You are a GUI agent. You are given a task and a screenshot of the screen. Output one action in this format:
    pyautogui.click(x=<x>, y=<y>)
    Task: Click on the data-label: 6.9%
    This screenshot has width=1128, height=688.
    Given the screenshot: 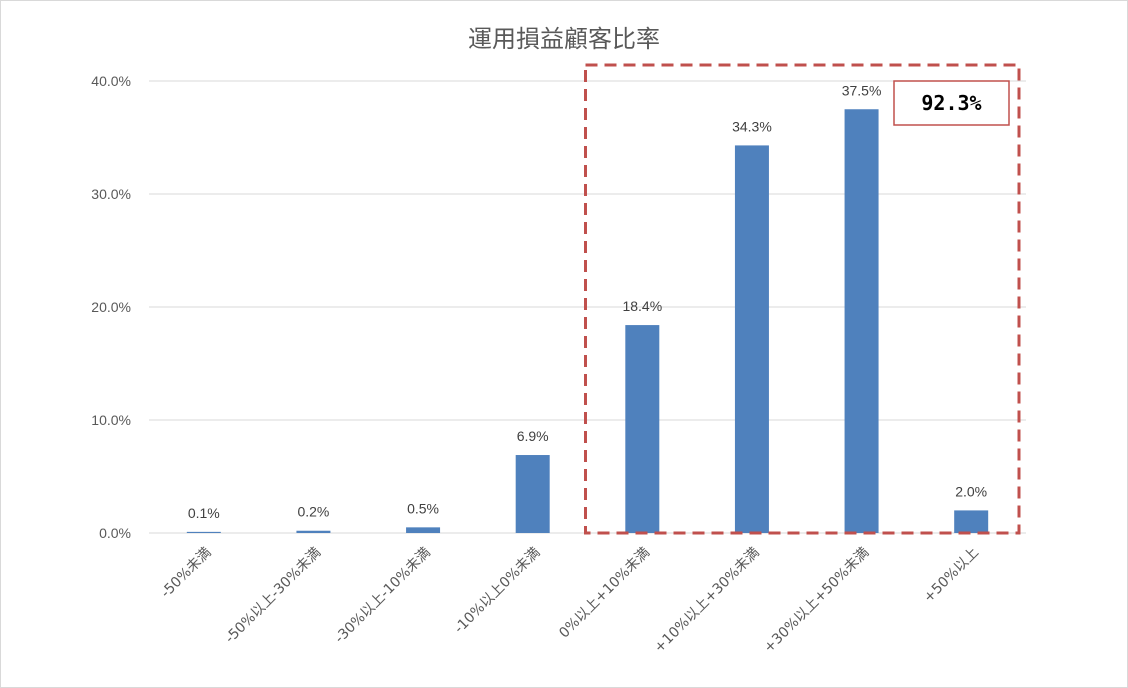 What is the action you would take?
    pyautogui.click(x=533, y=436)
    